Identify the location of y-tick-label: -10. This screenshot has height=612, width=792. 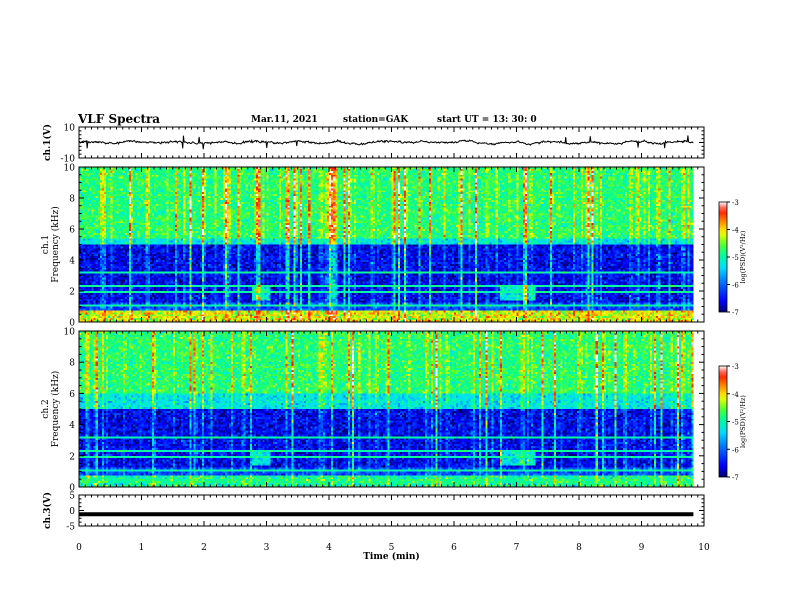
(68, 160).